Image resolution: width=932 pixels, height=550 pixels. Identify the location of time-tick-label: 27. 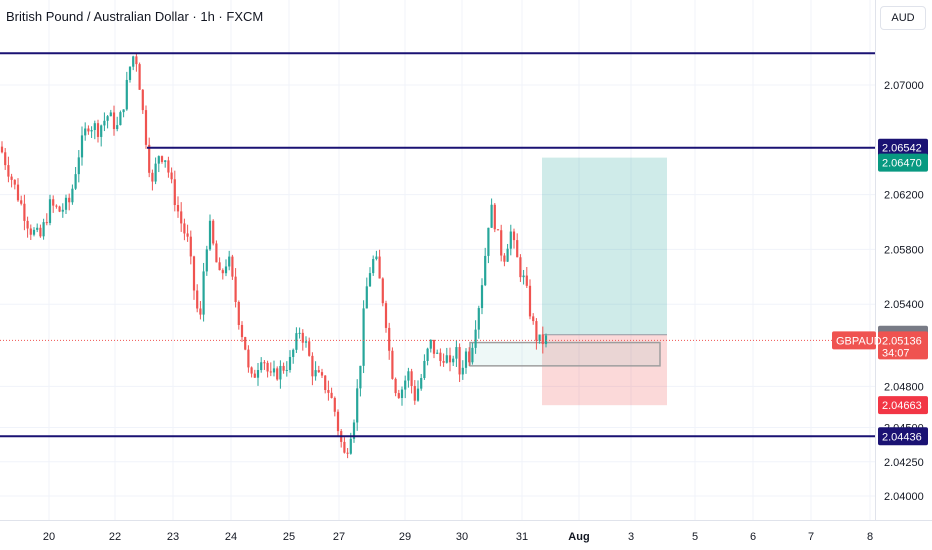
(339, 537).